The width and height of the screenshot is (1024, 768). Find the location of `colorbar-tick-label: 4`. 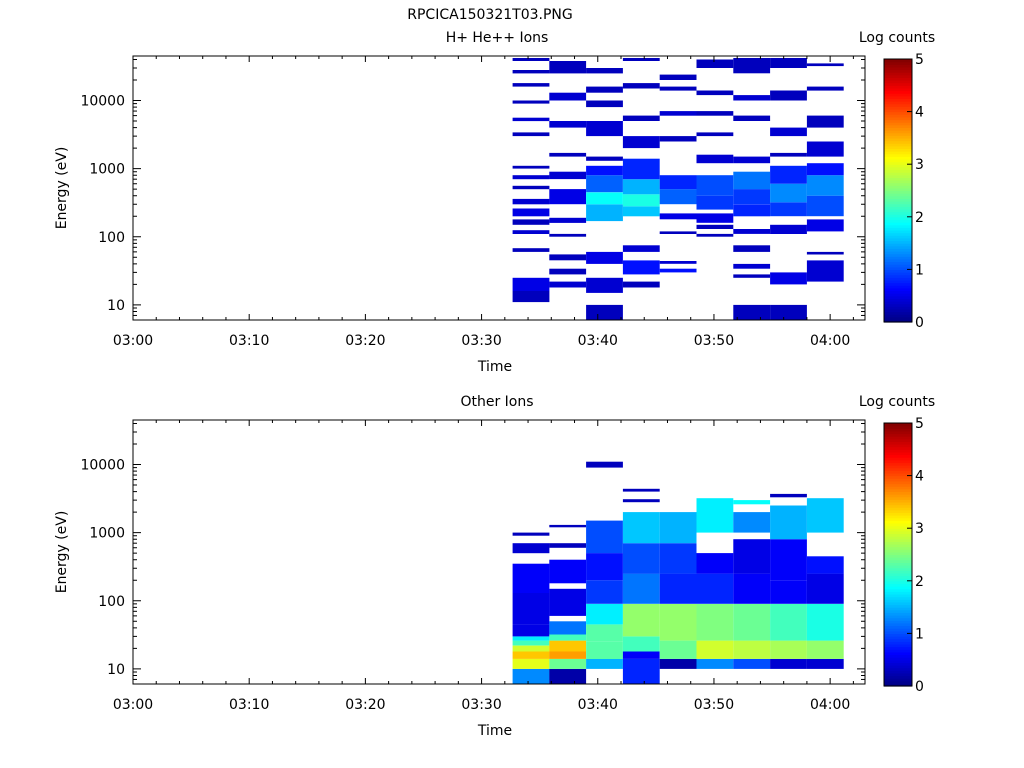

colorbar-tick-label: 4 is located at coordinates (919, 477).